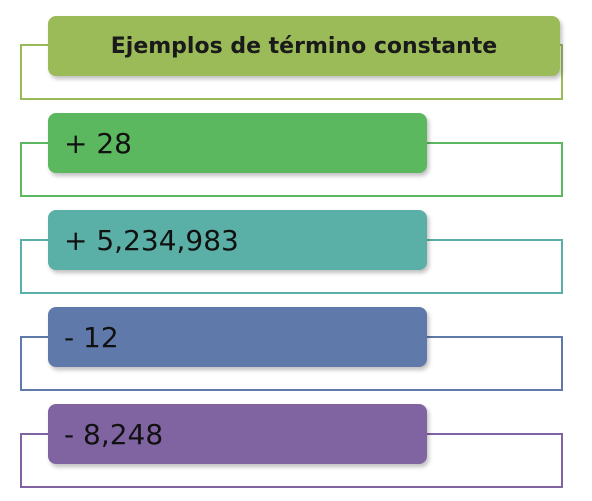  I want to click on item-box: + 28, so click(237, 143).